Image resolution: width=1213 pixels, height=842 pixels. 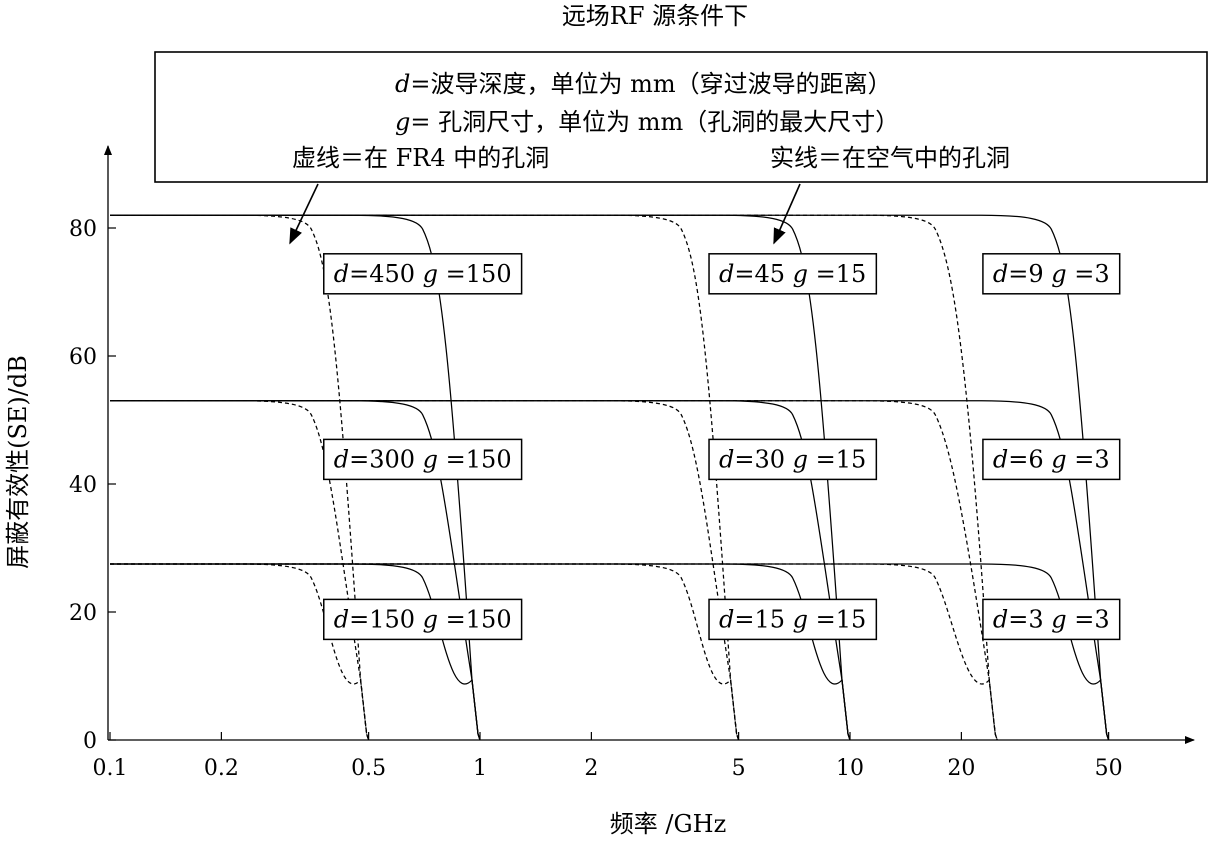 I want to click on annotation-label: d=450 g =150, so click(x=423, y=274).